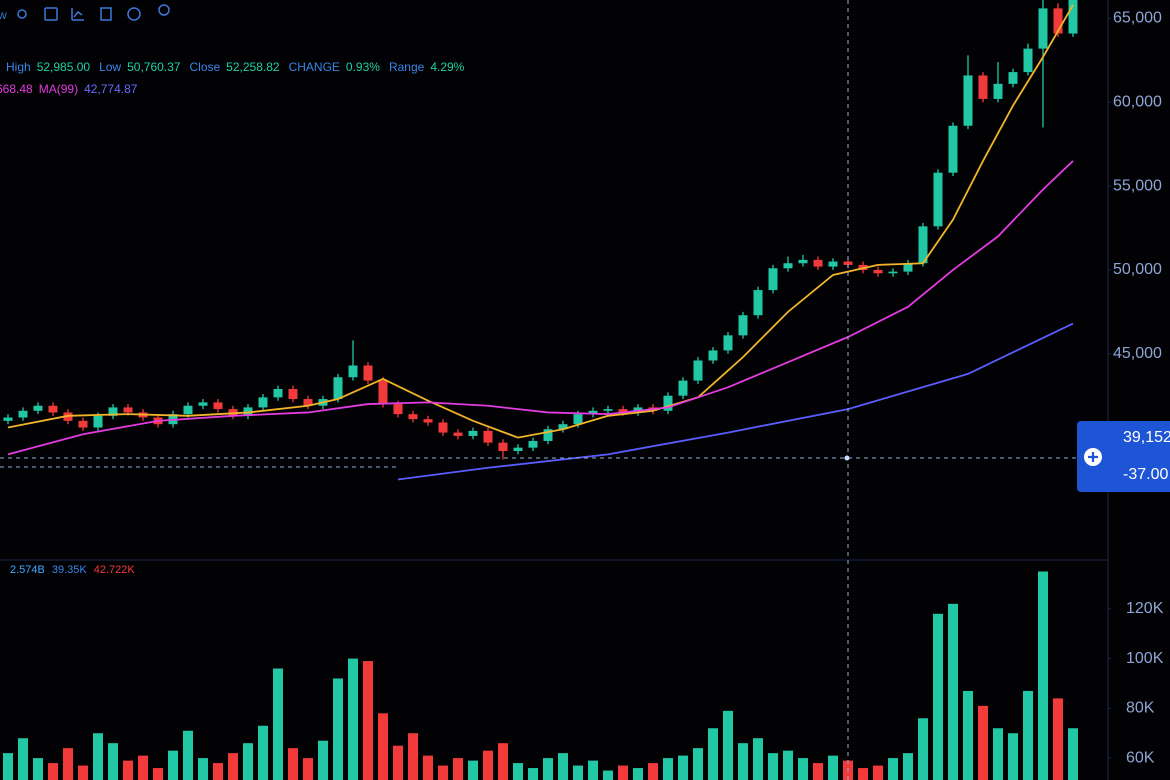 This screenshot has height=780, width=1170. Describe the element at coordinates (58, 89) in the screenshot. I see `ma-value: MA(99)` at that location.